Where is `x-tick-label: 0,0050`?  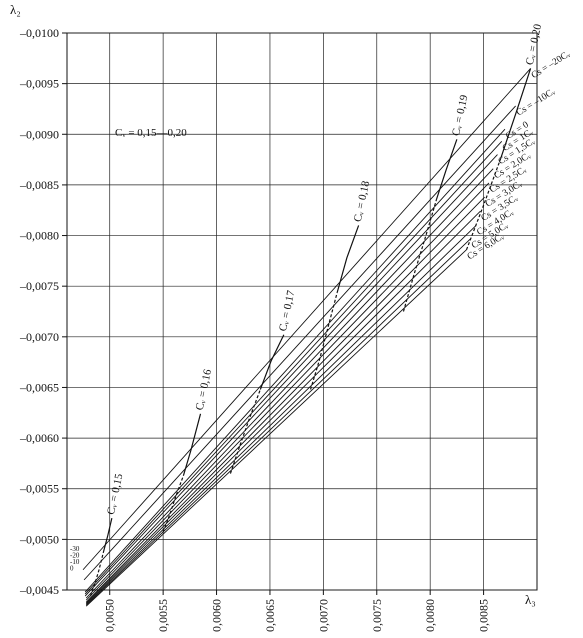
x-tick-label: 0,0050 is located at coordinates (110, 615).